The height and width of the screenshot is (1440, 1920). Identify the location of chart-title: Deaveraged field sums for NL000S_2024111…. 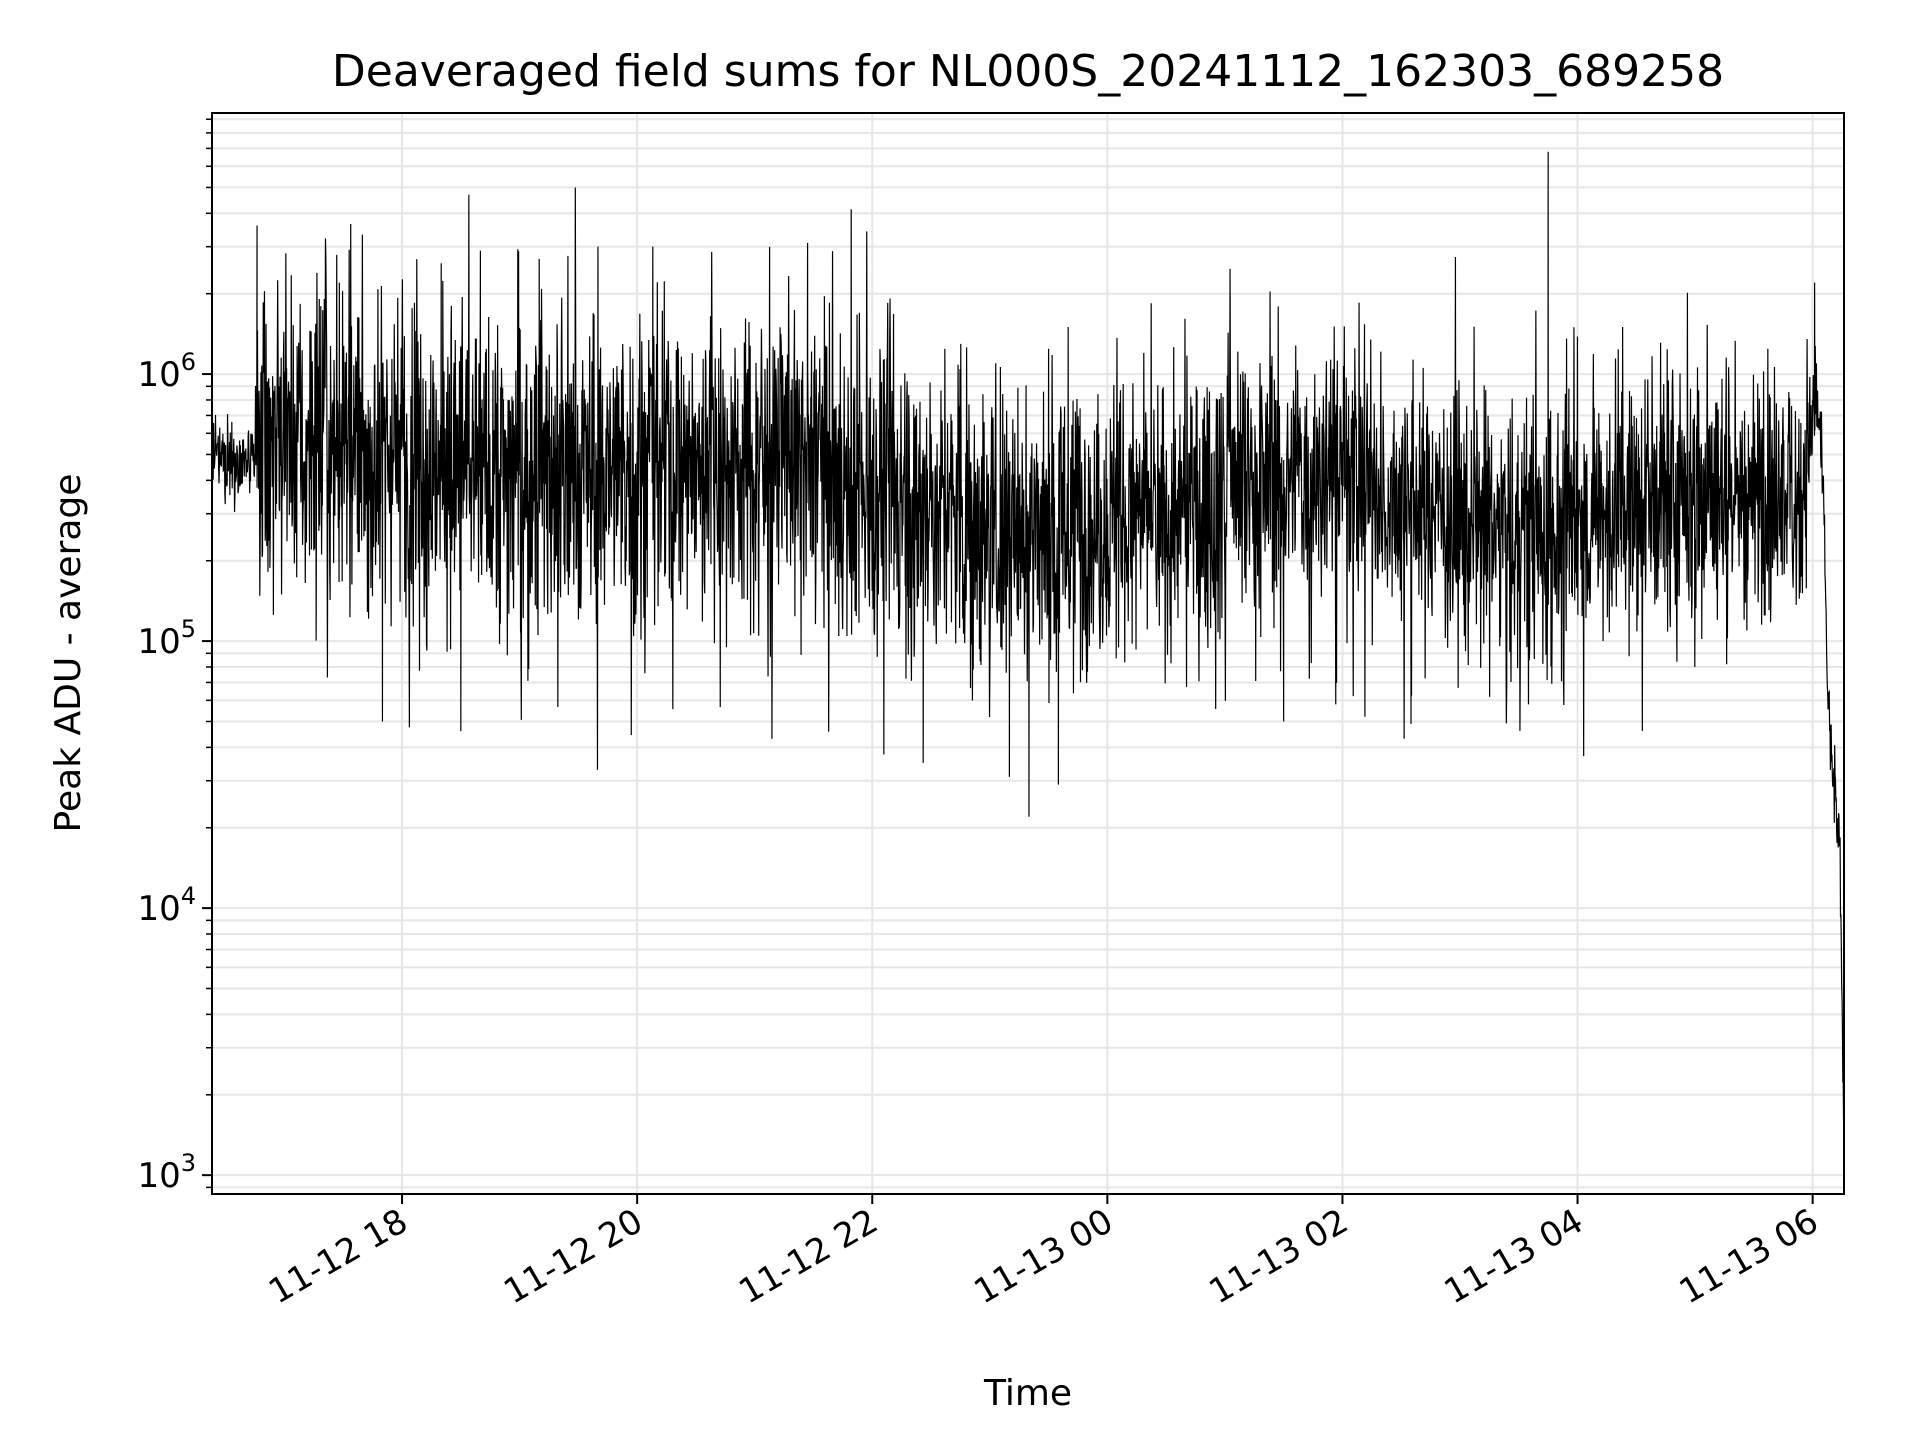
(1028, 71).